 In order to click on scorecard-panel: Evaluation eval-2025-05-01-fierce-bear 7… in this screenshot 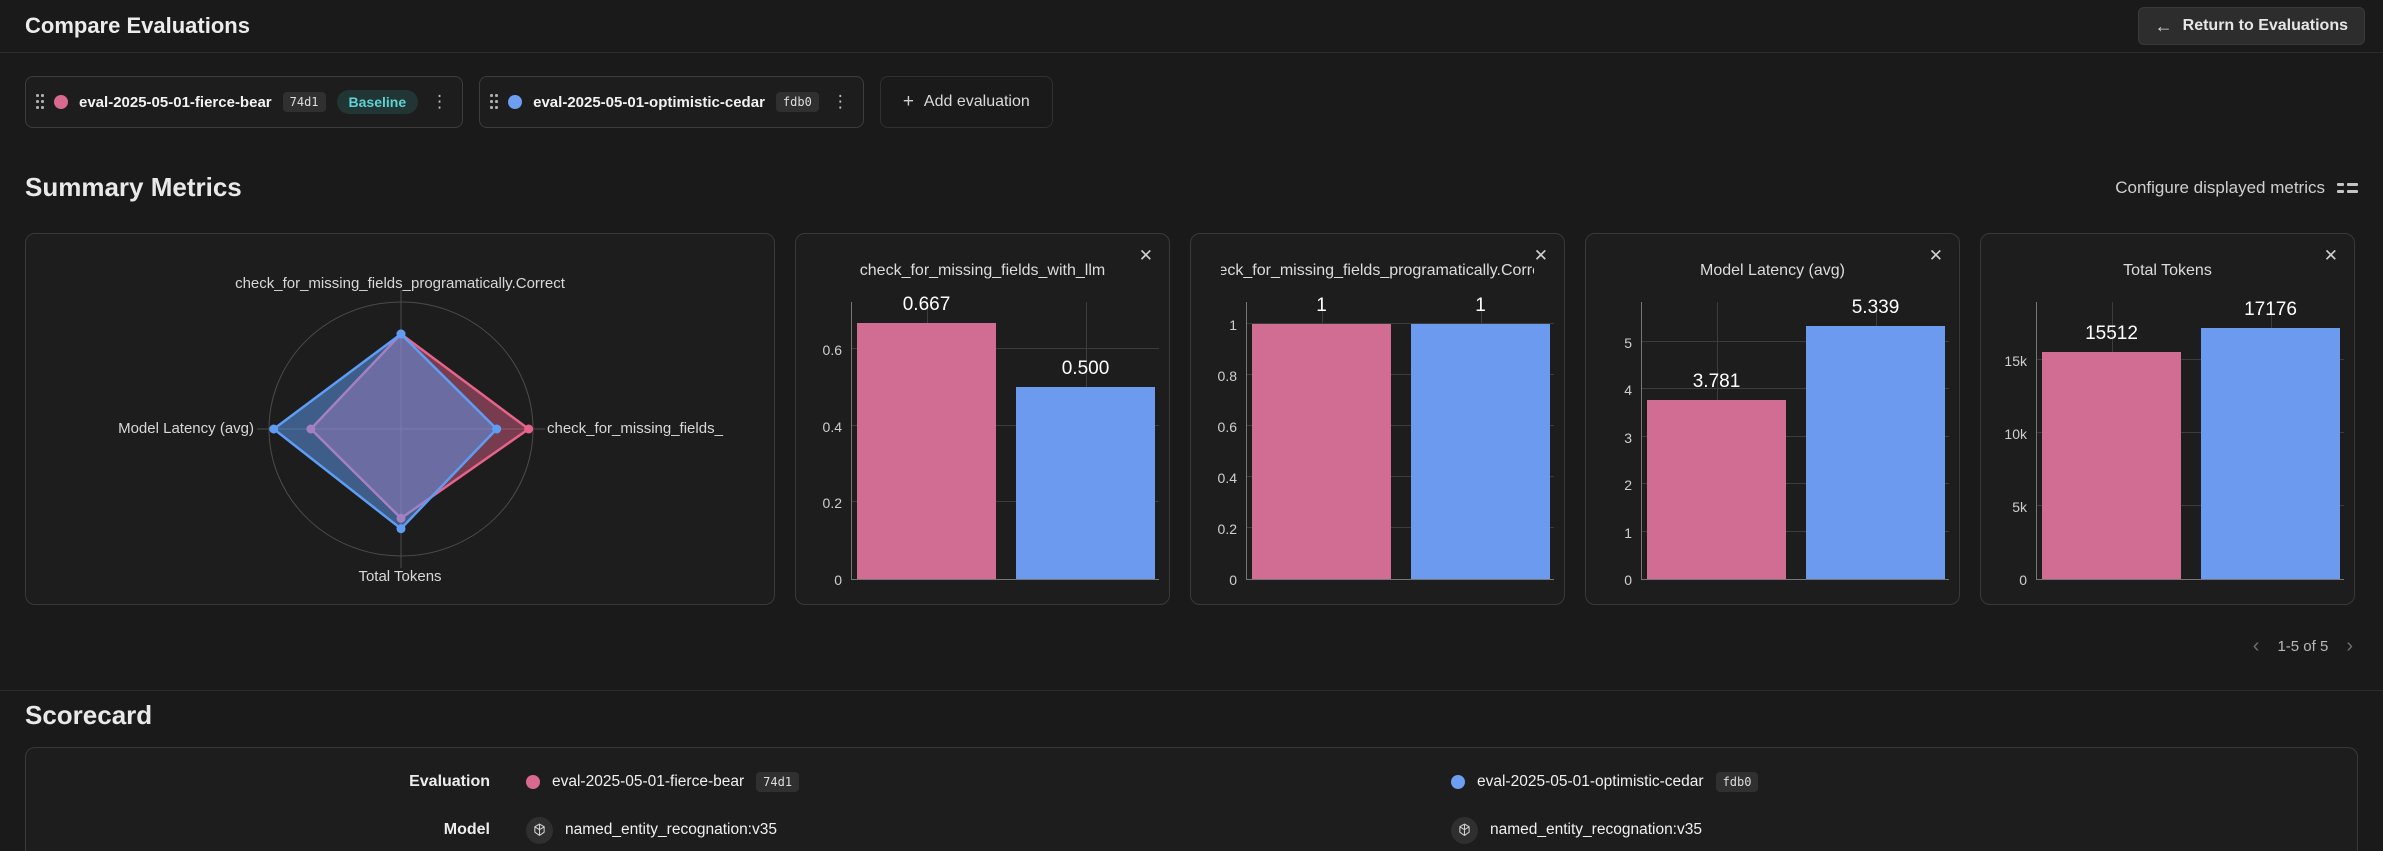, I will do `click(1191, 799)`.